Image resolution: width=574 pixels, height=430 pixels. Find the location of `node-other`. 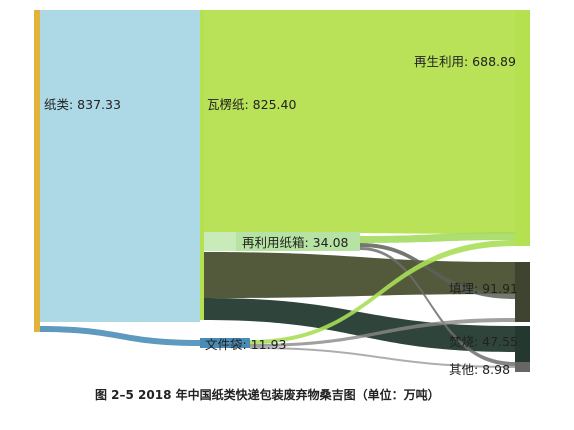

node-other is located at coordinates (522, 367).